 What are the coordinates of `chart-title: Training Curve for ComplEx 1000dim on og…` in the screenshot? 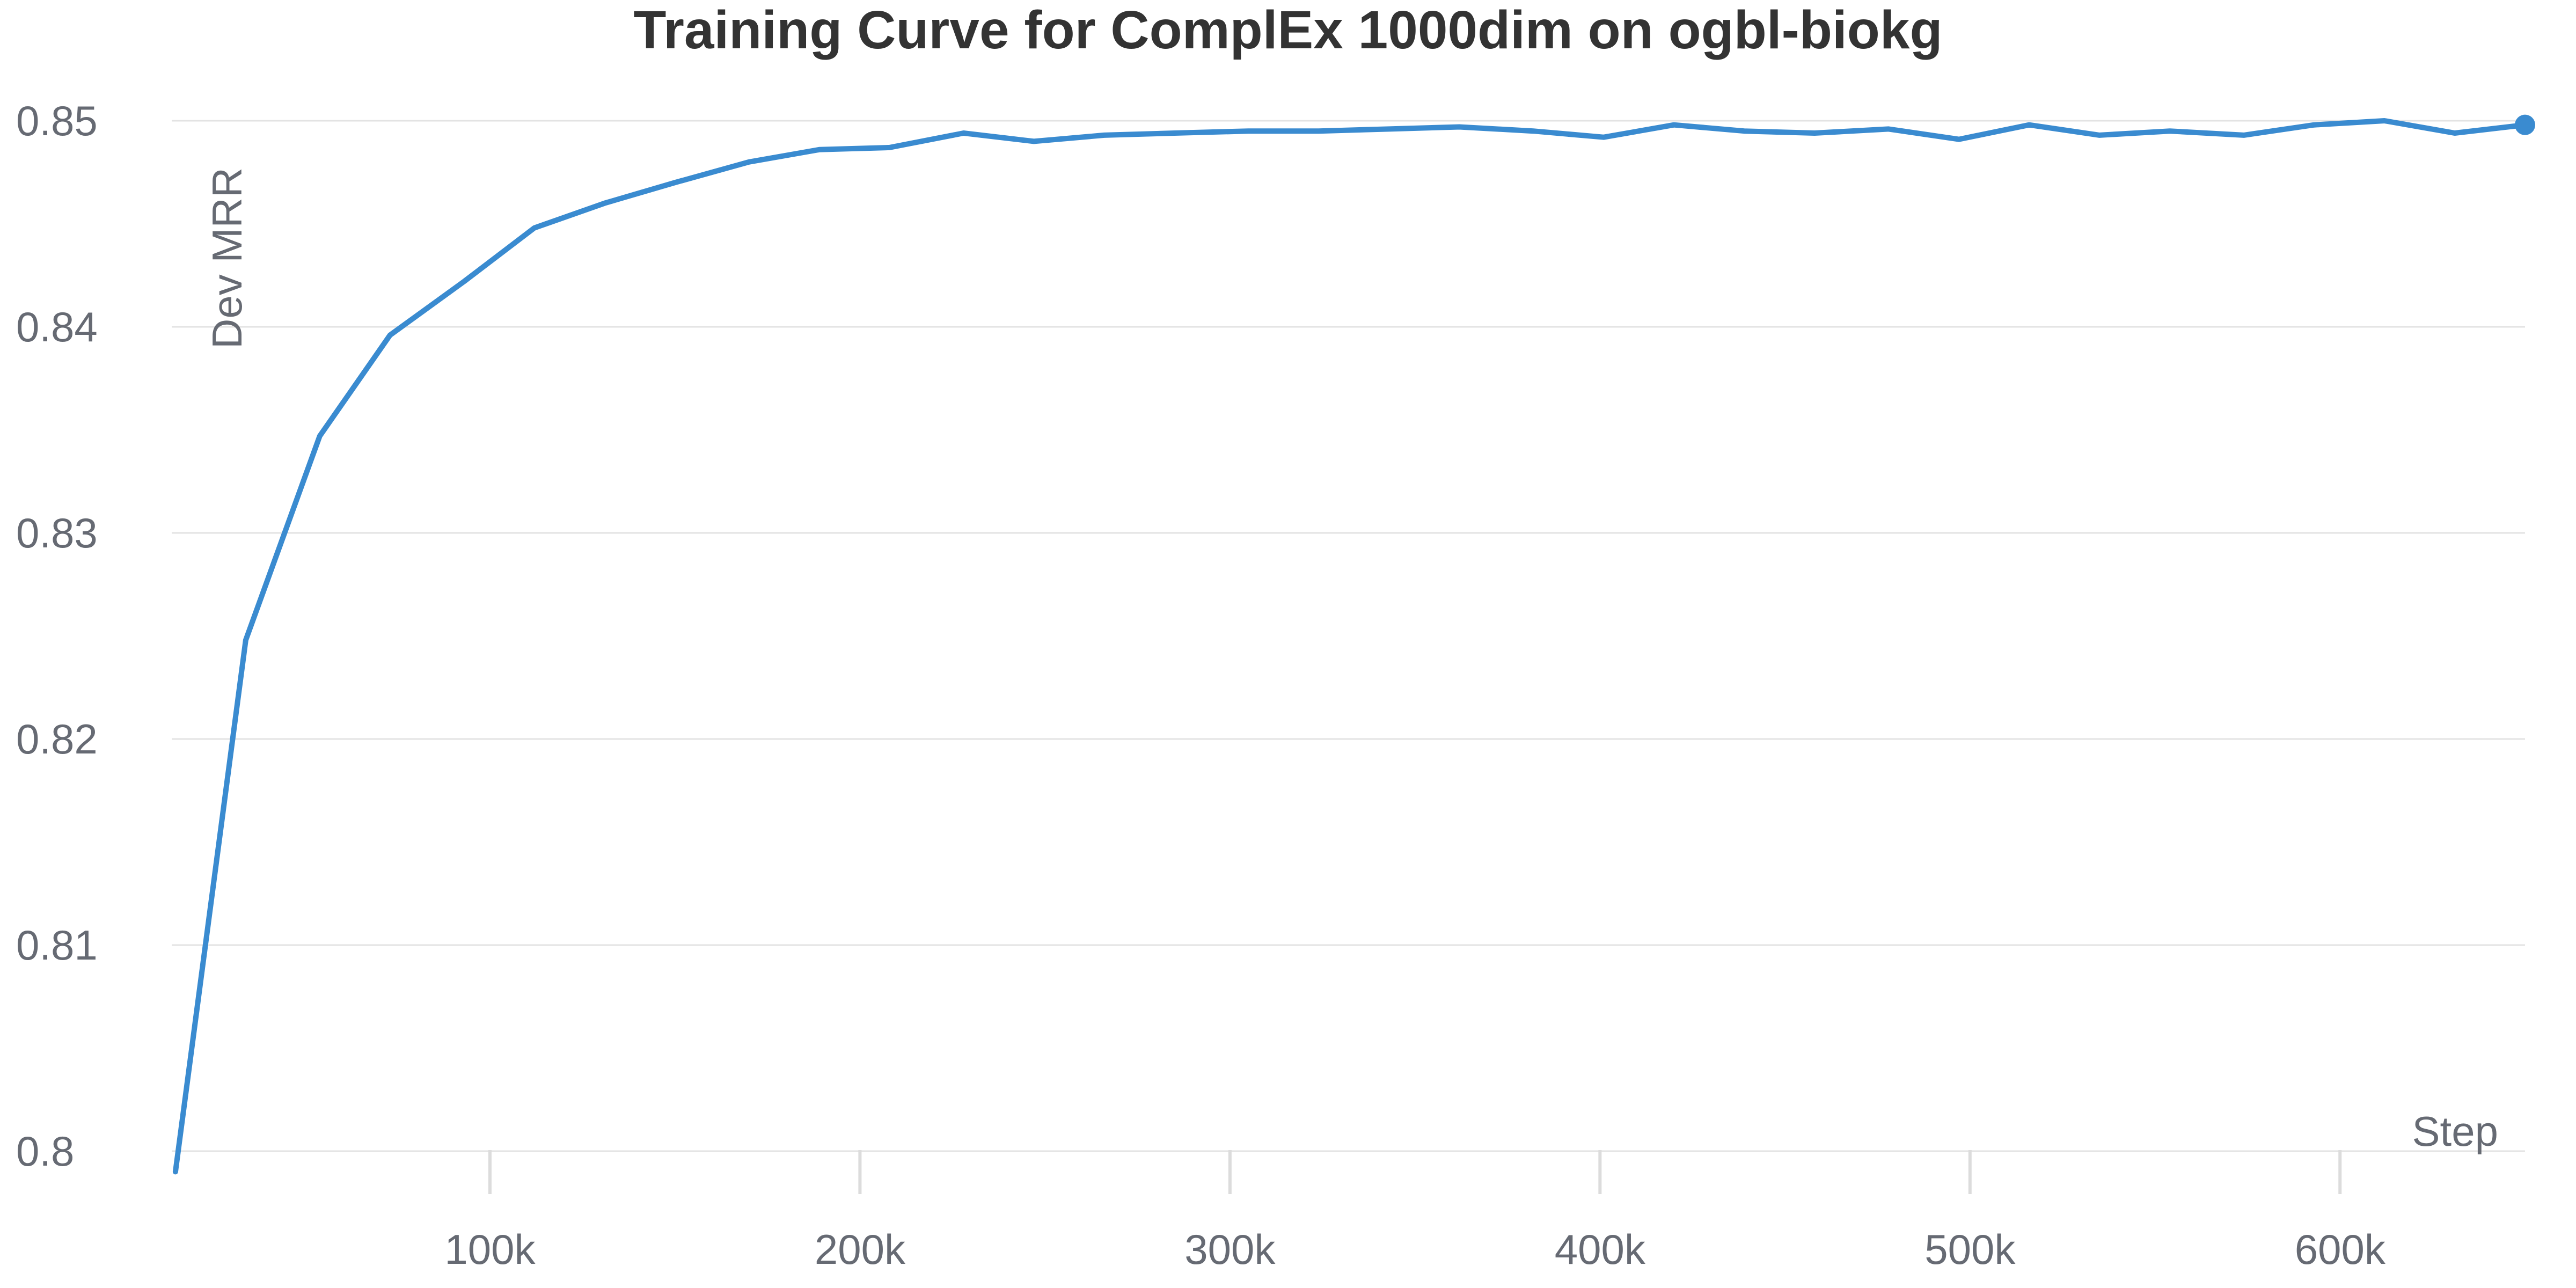 It's located at (1287, 30).